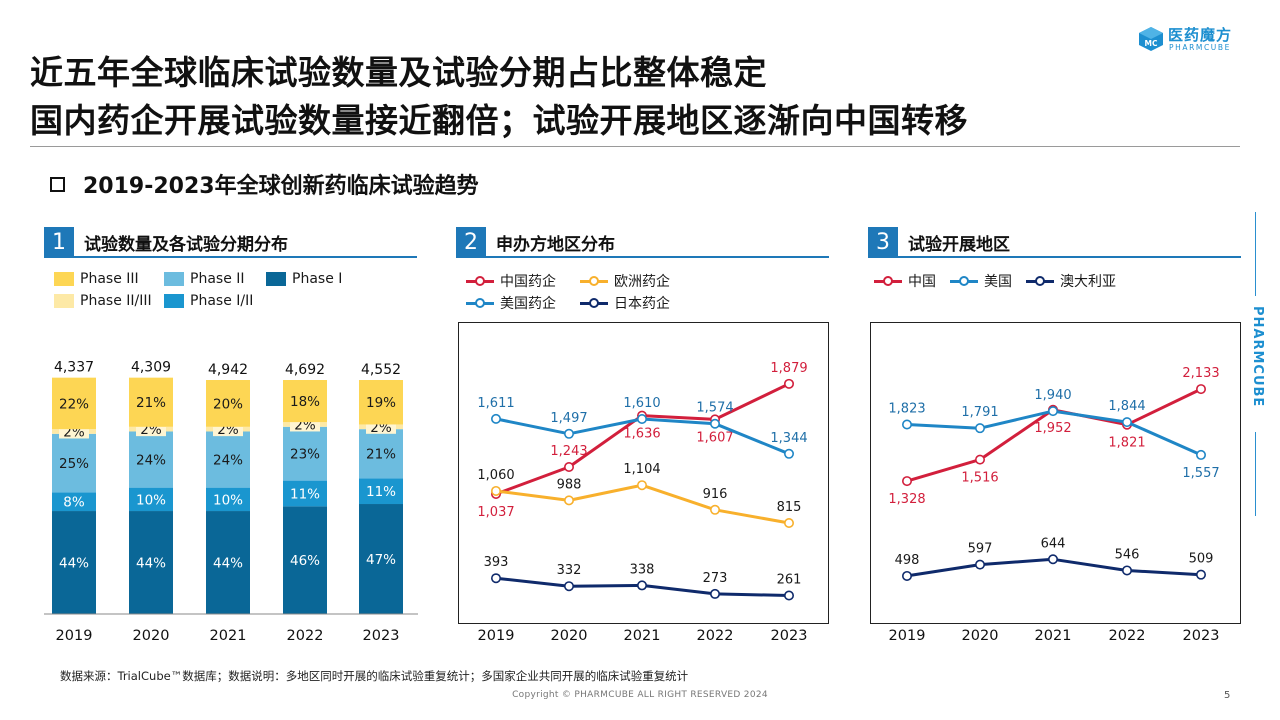 This screenshot has height=720, width=1280. Describe the element at coordinates (208, 301) in the screenshot. I see `legend-phase-i-ii: Phase I/II` at that location.